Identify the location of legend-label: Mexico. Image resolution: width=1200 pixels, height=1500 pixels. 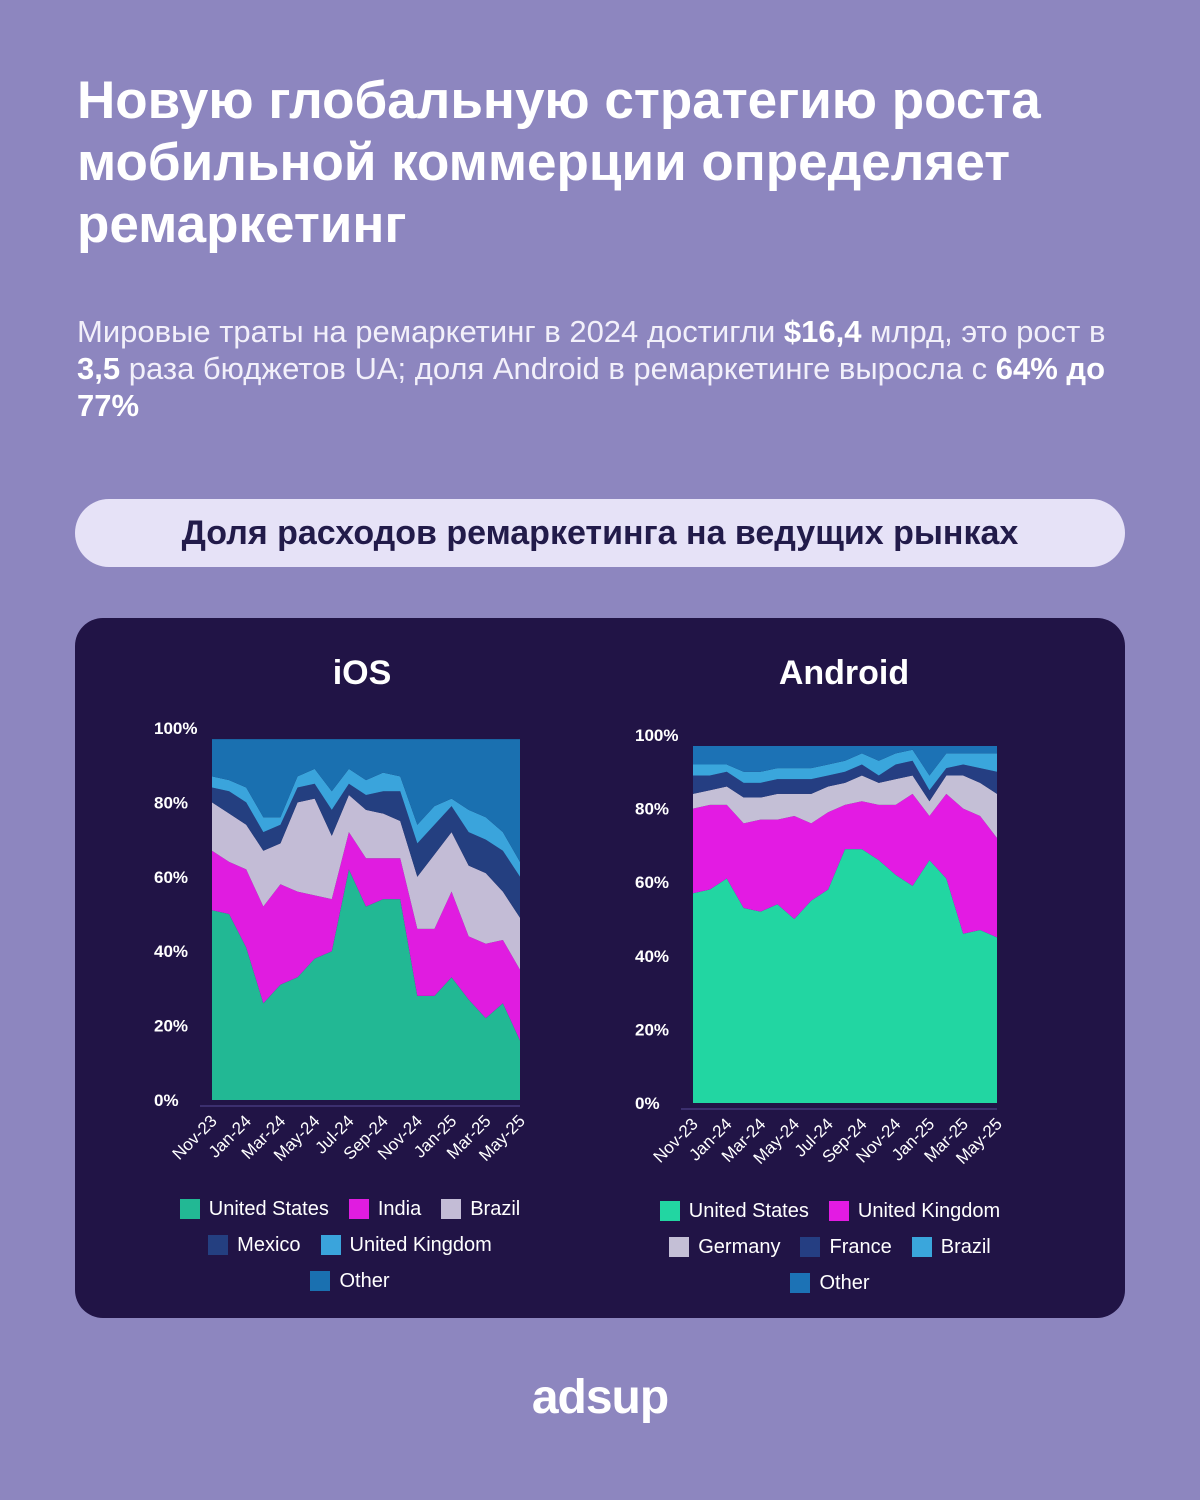
(269, 1244).